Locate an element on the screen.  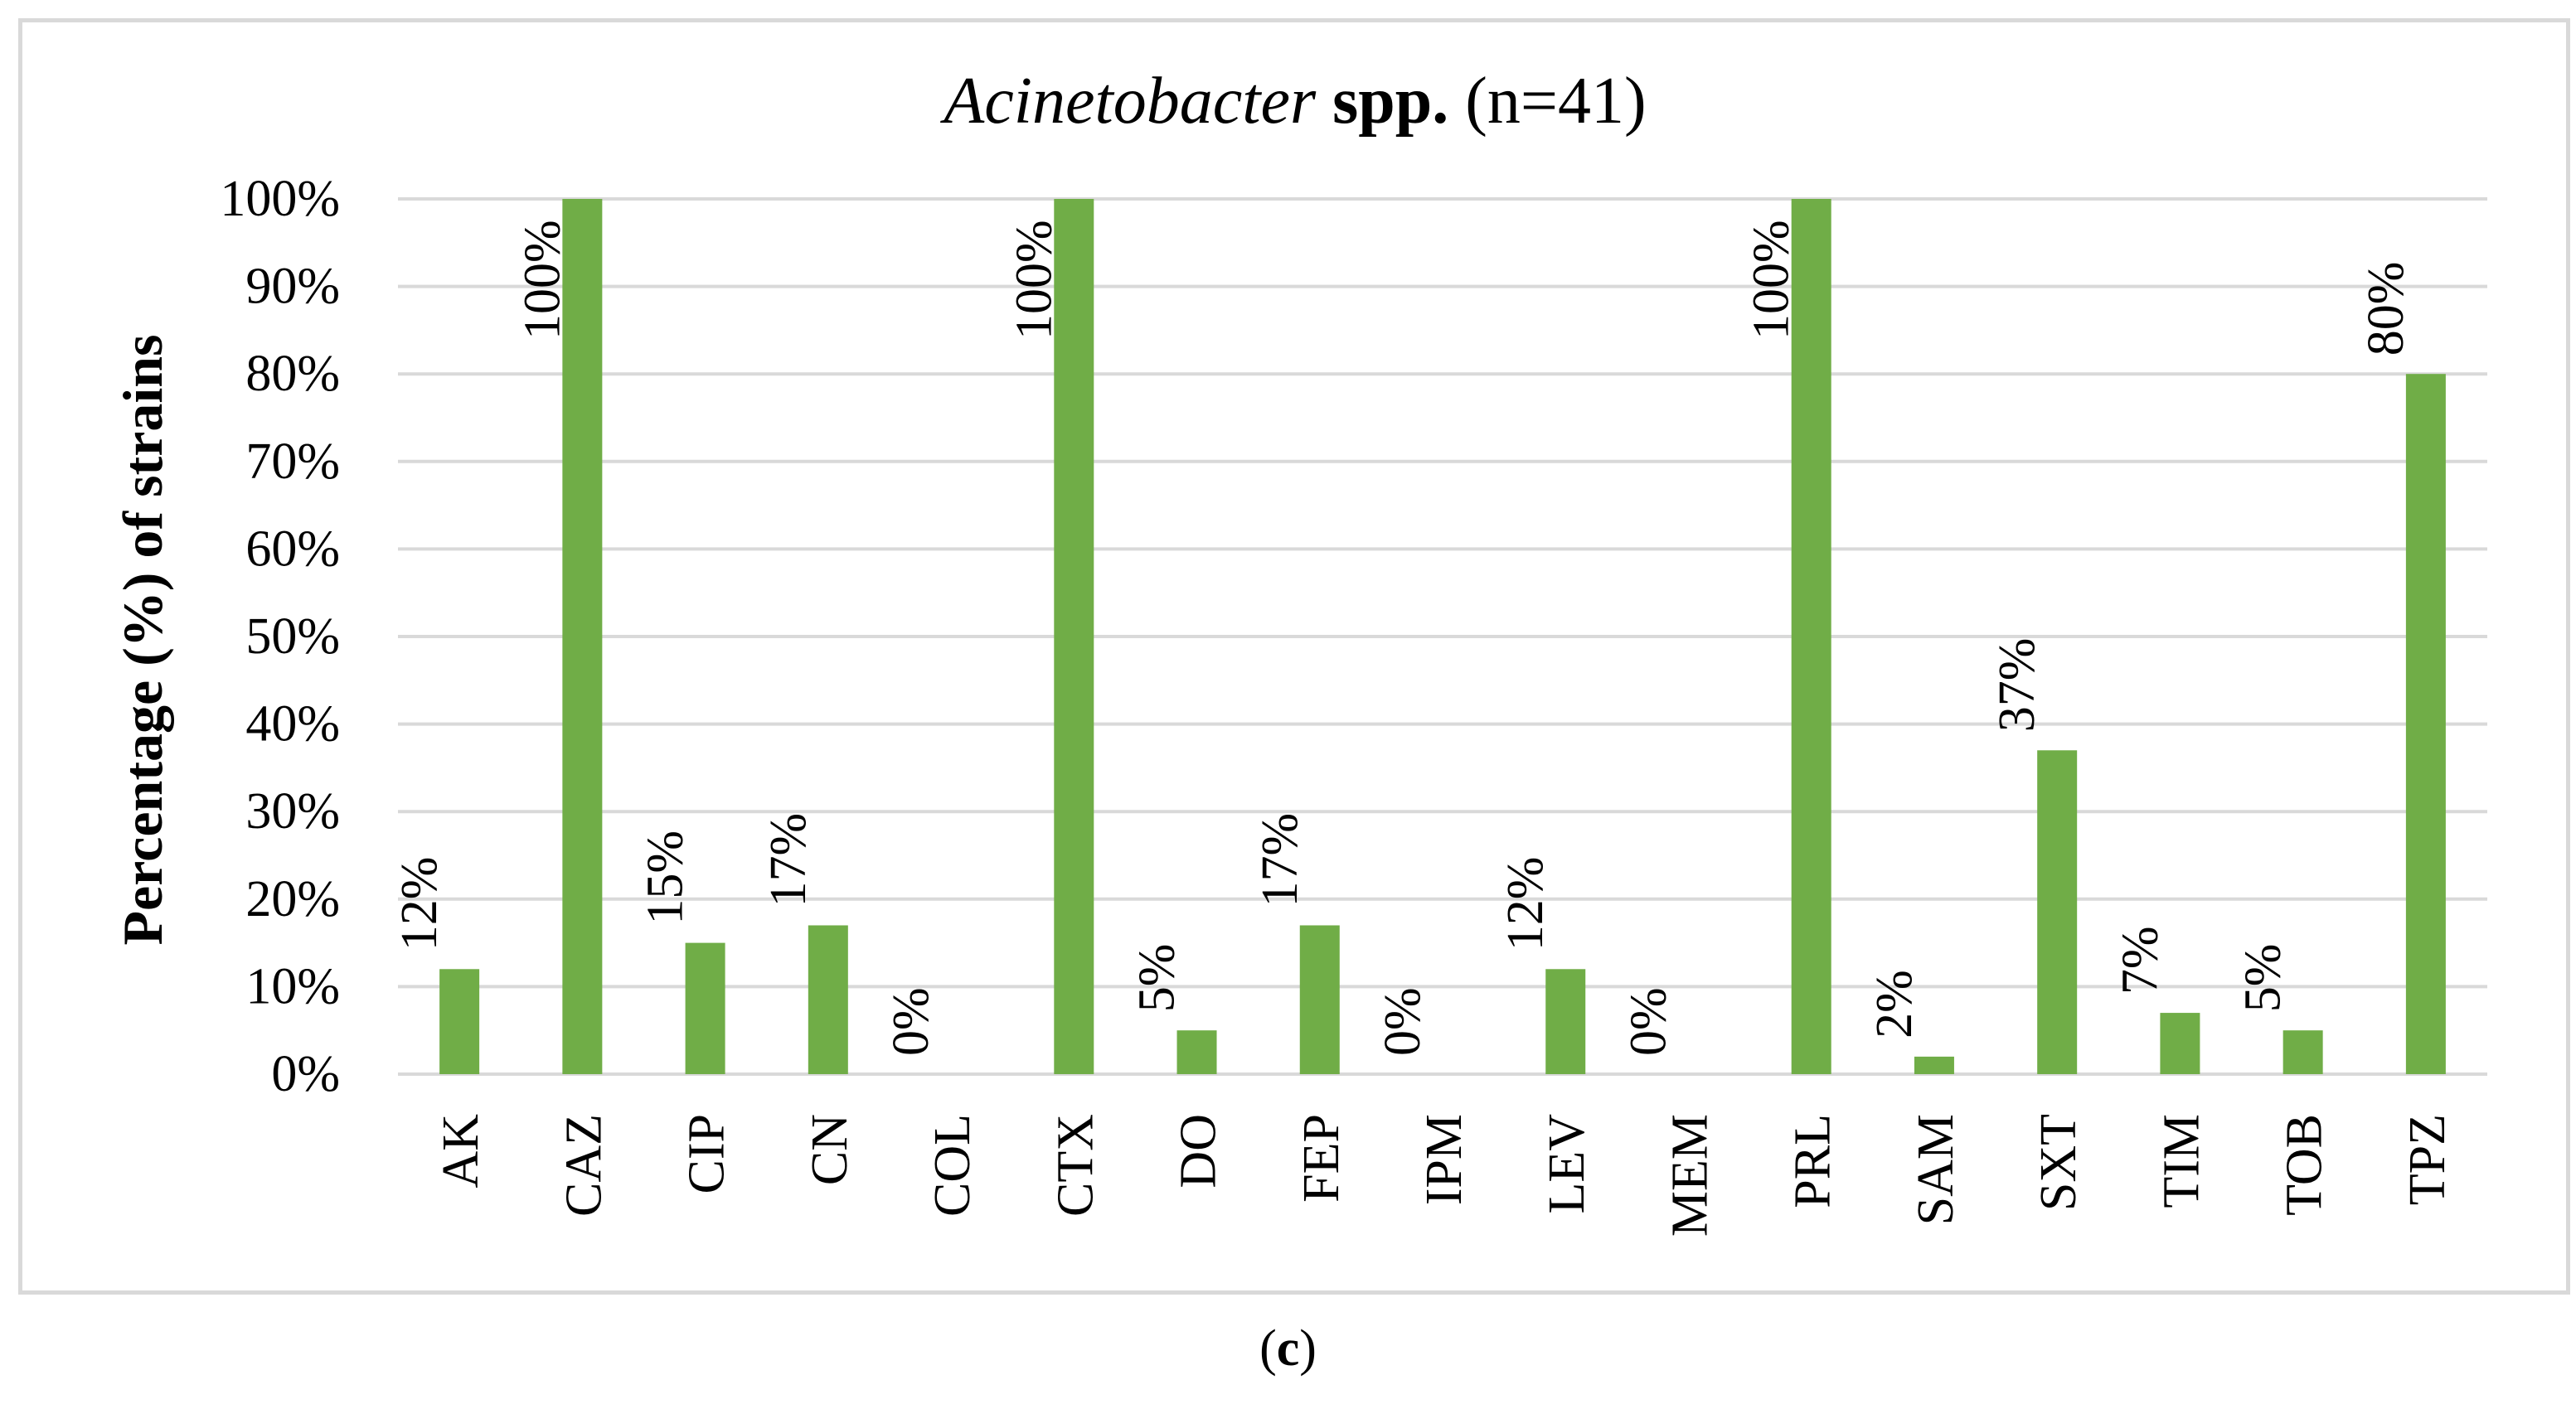
data-label: 2% is located at coordinates (1894, 1004).